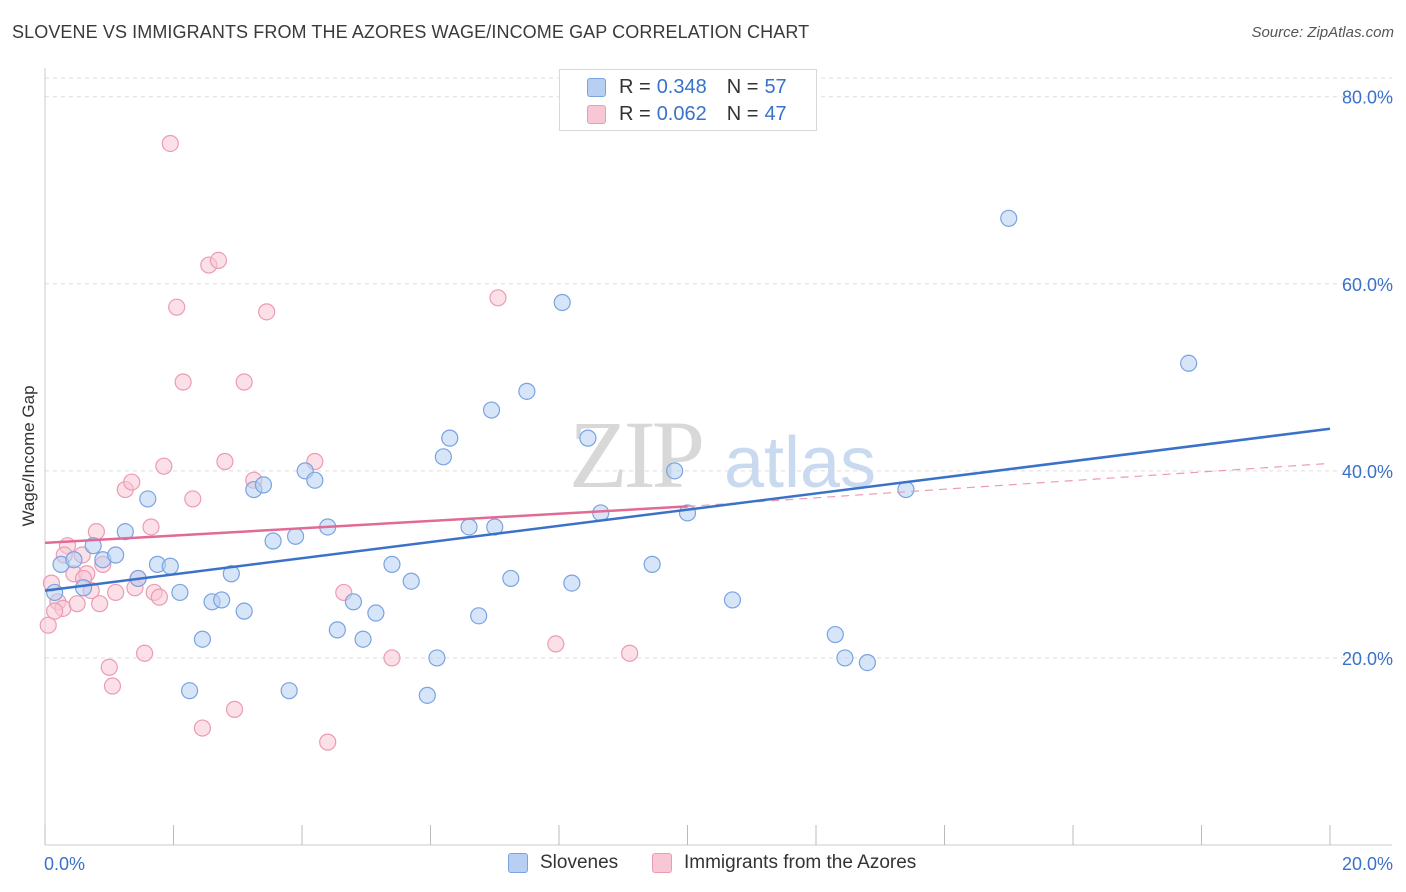  I want to click on bottom-legend-label: Slovenes, so click(579, 862).